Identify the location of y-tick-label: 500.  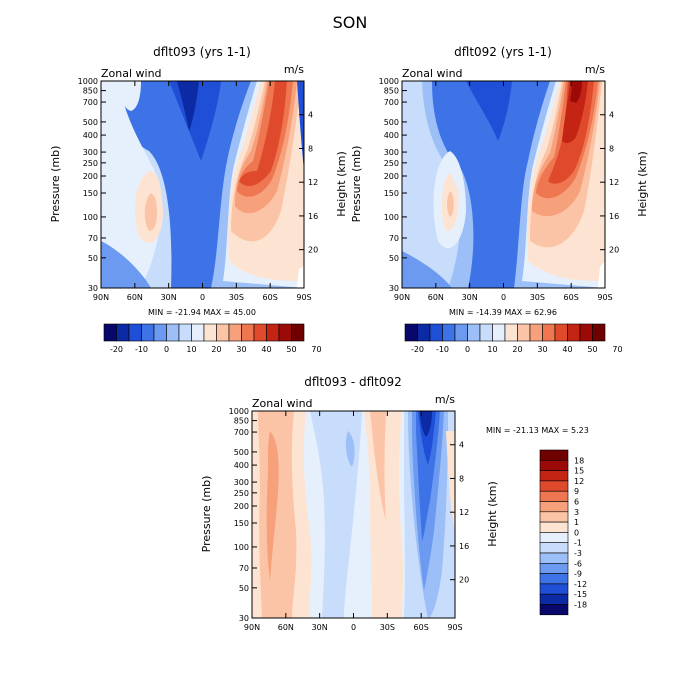
(241, 452).